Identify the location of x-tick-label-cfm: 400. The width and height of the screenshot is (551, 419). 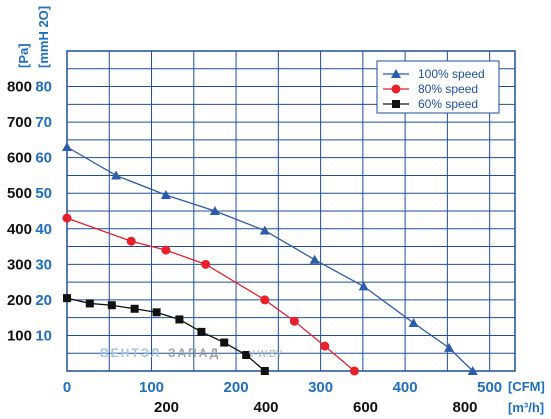
(405, 387).